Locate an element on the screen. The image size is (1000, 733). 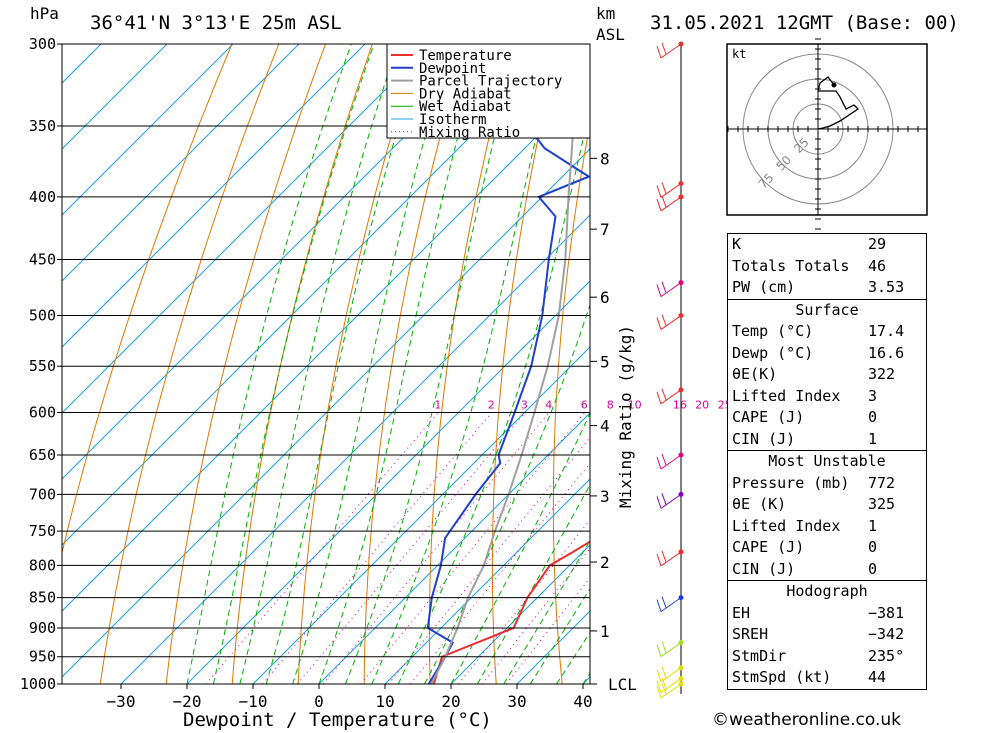
legend-box is located at coordinates (488, 91).